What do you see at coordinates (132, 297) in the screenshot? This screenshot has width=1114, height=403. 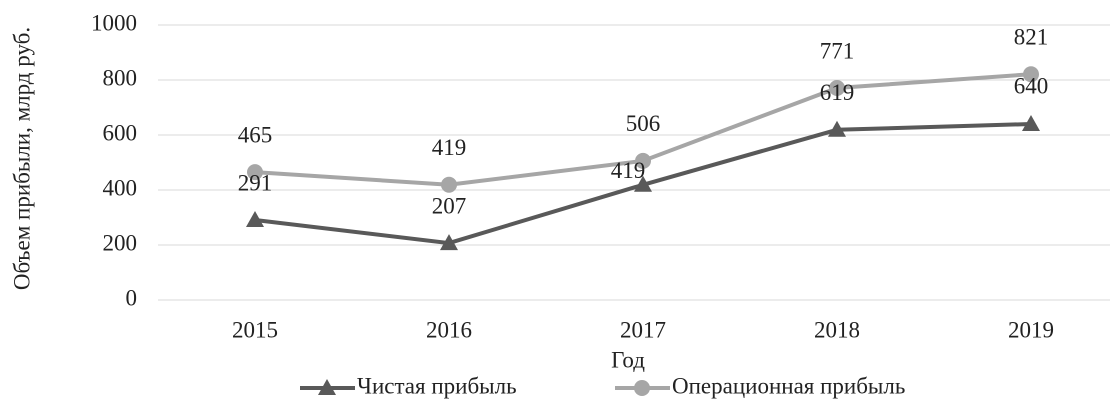 I see `y-tick-label: 0` at bounding box center [132, 297].